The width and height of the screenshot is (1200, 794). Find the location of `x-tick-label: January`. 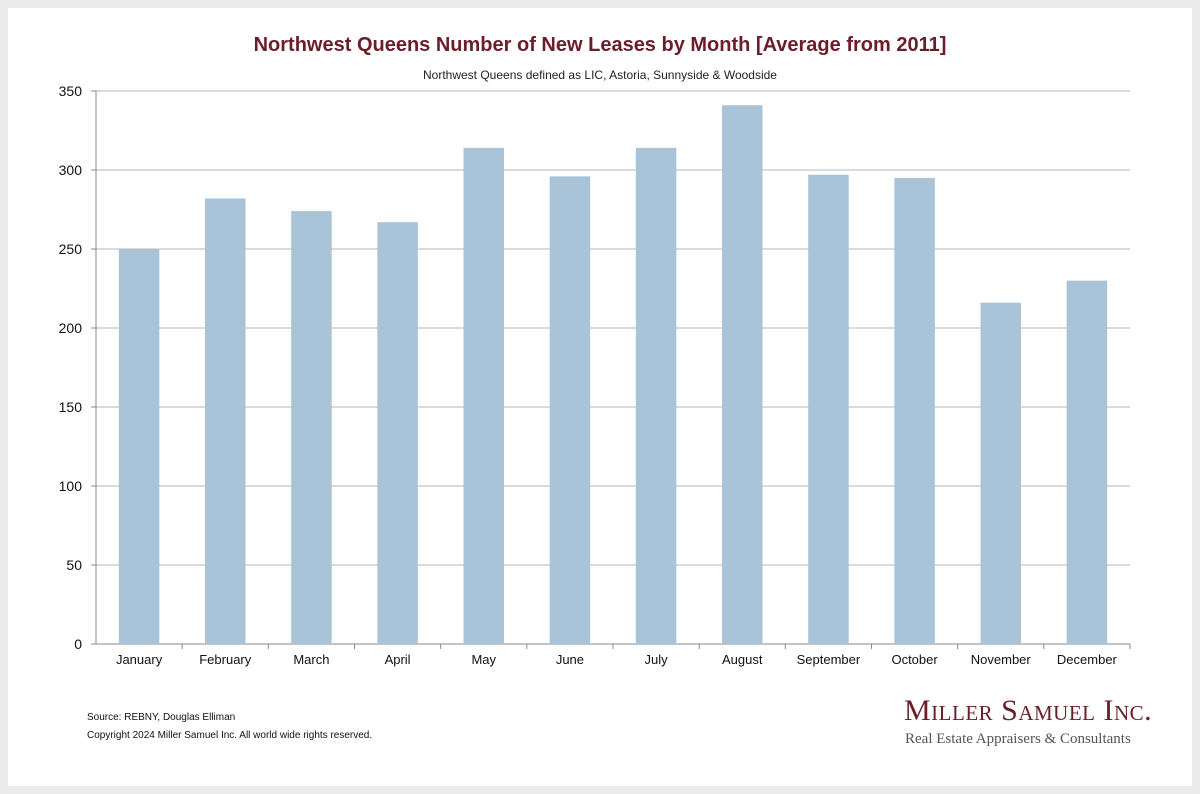

x-tick-label: January is located at coordinates (139, 659).